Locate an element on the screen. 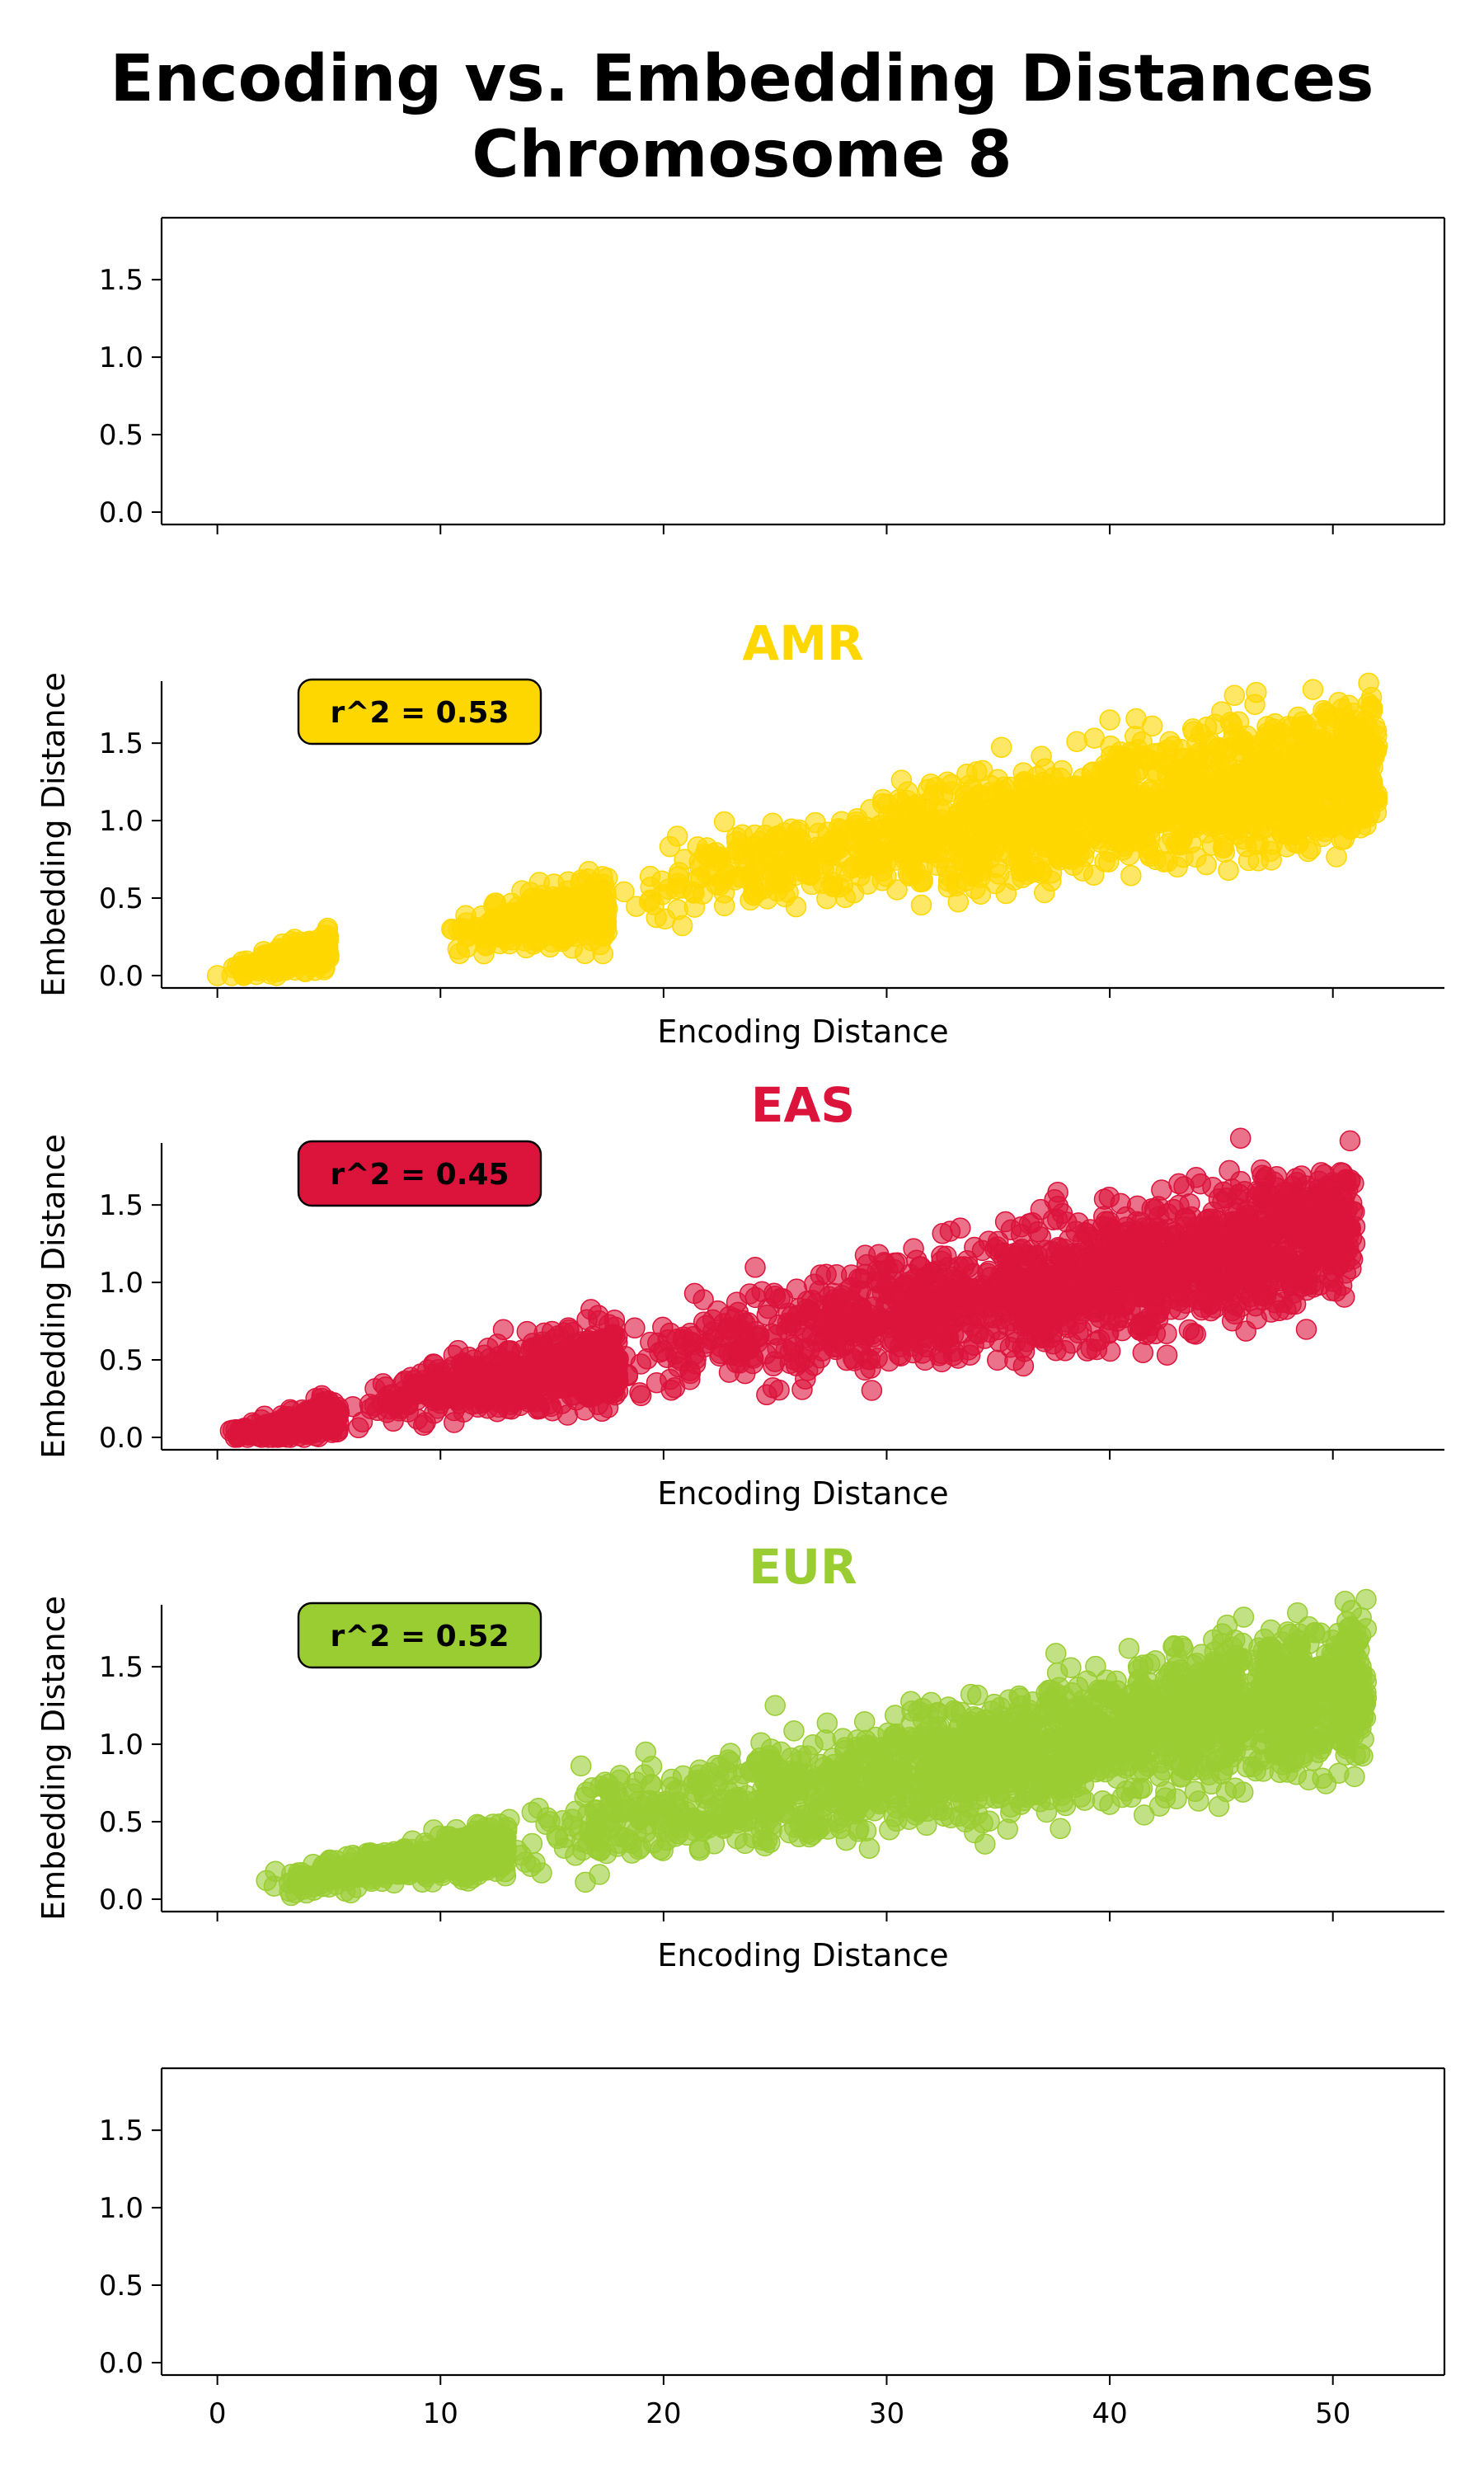 Image resolution: width=1484 pixels, height=2474 pixels. y-tick-label: 0.5 is located at coordinates (121, 898).